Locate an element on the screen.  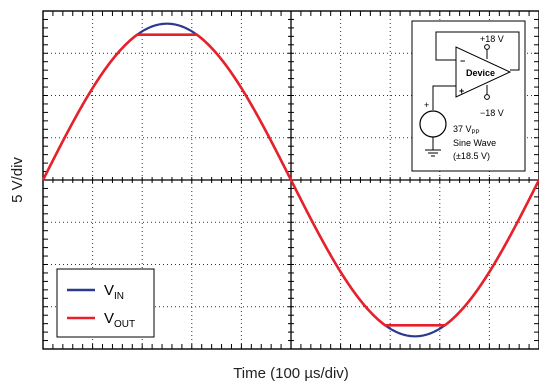
source-amplitude-label: 37 VPP is located at coordinates (466, 130).